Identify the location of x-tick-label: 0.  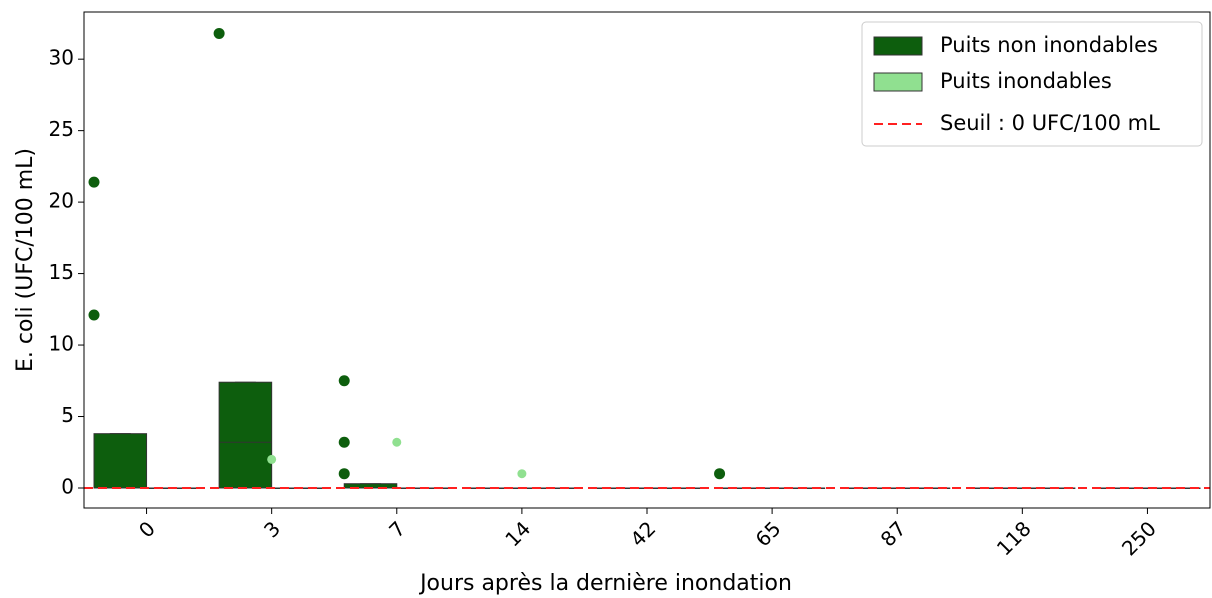
(147, 529).